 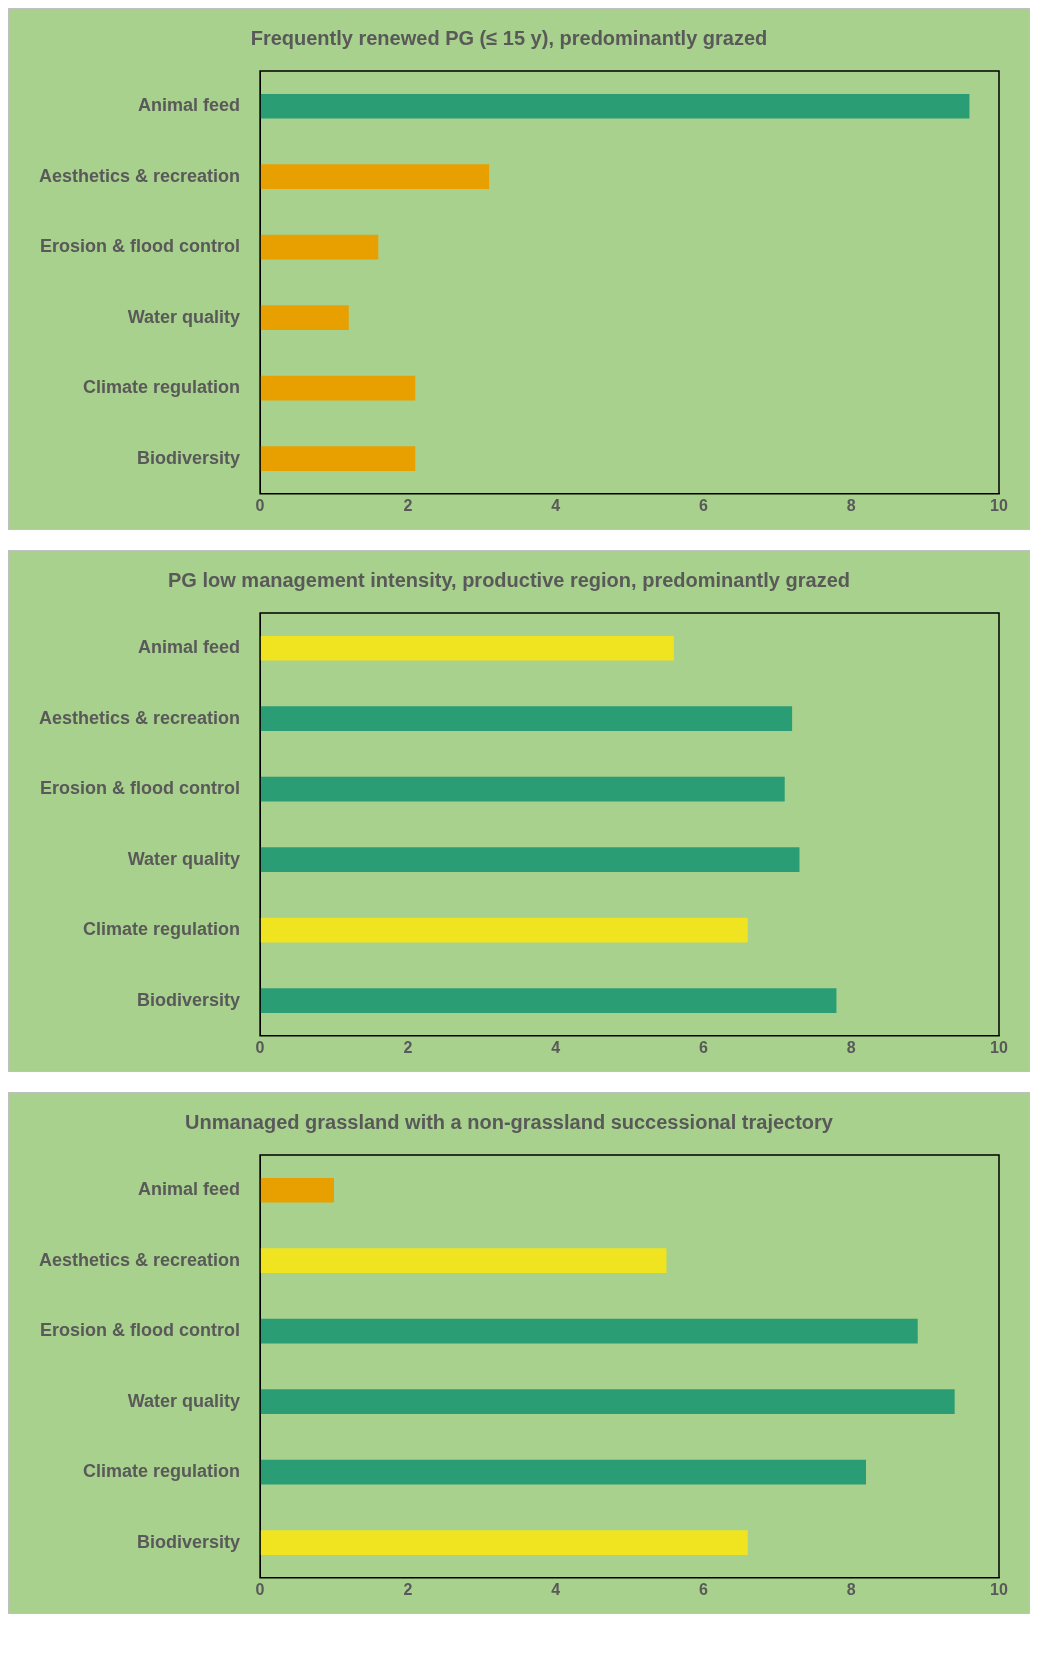 What do you see at coordinates (509, 579) in the screenshot?
I see `chart-title: PG low management intensity, productive region, predominantly grazed` at bounding box center [509, 579].